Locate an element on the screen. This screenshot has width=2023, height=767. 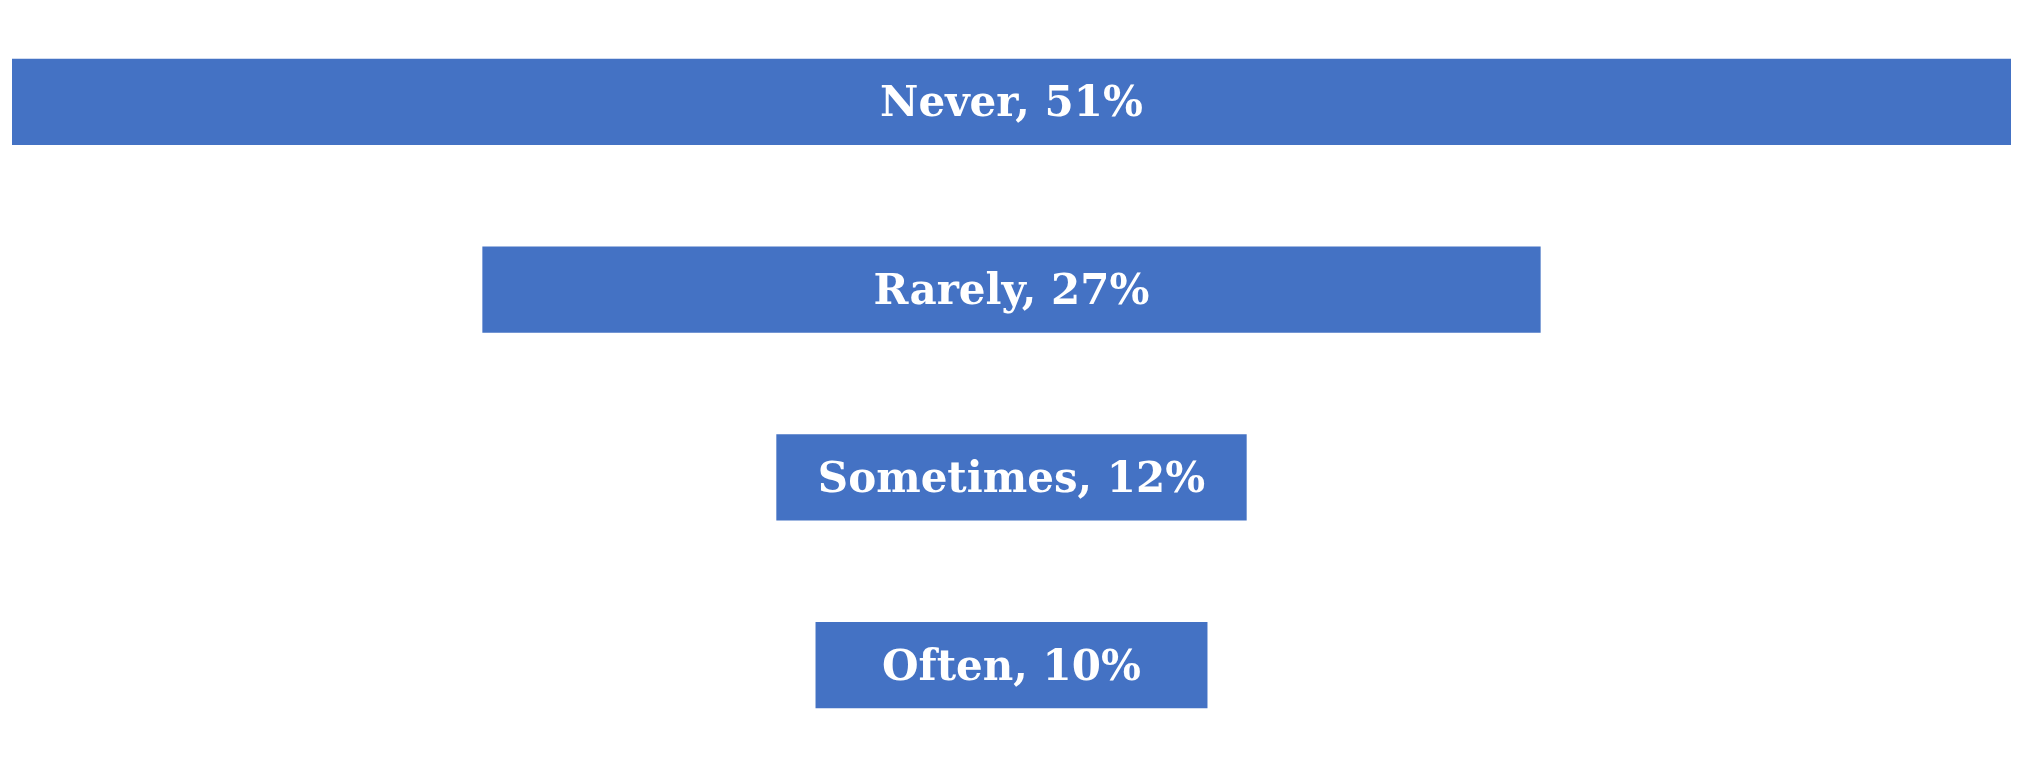
data-label: Rarely, 27% is located at coordinates (1011, 290).